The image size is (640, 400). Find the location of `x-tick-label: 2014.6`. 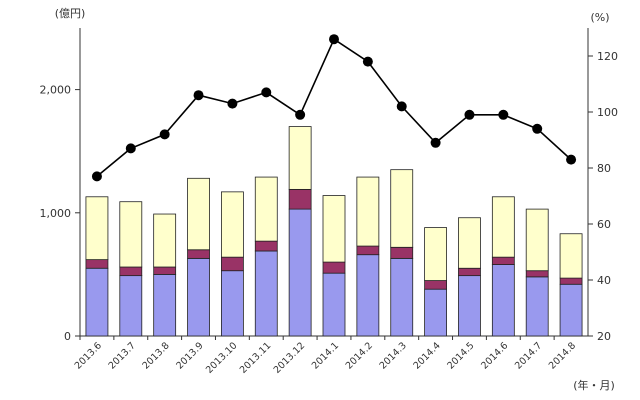

x-tick-label: 2014.6 is located at coordinates (494, 355).